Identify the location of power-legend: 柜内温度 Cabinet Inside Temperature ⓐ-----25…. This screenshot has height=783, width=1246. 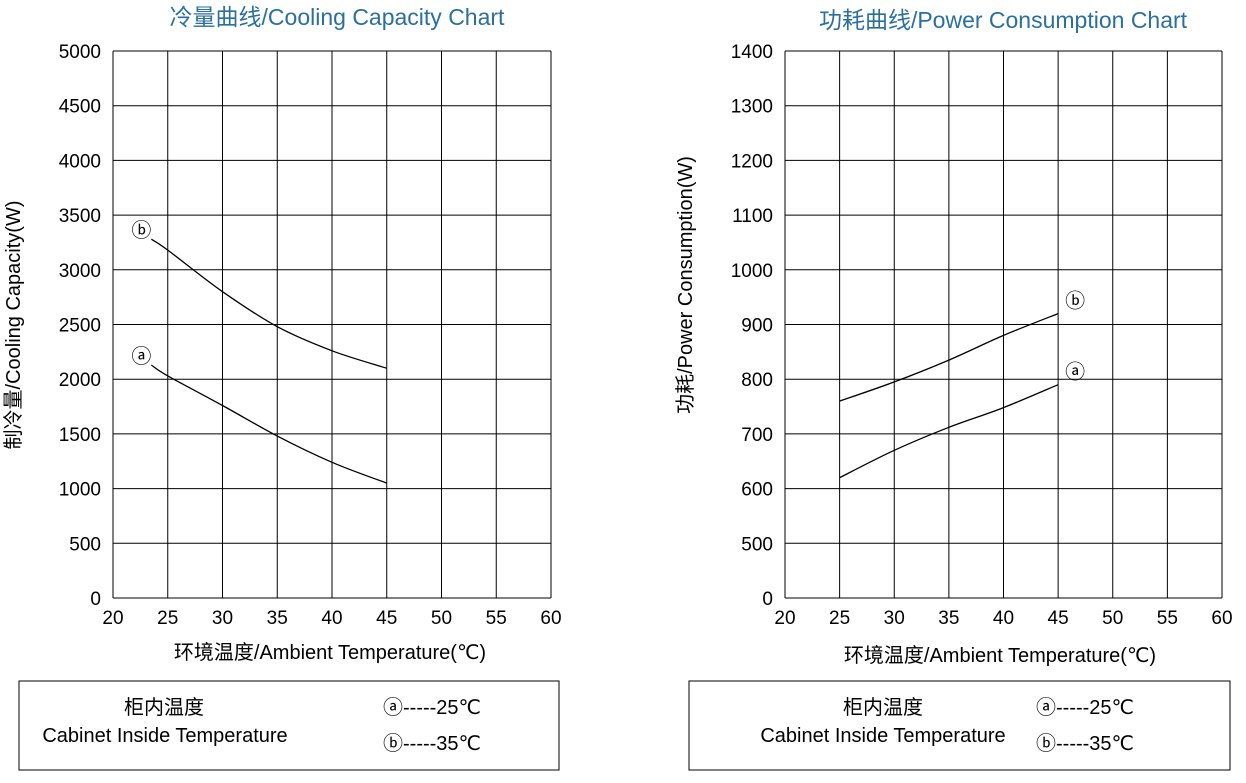
(959, 725).